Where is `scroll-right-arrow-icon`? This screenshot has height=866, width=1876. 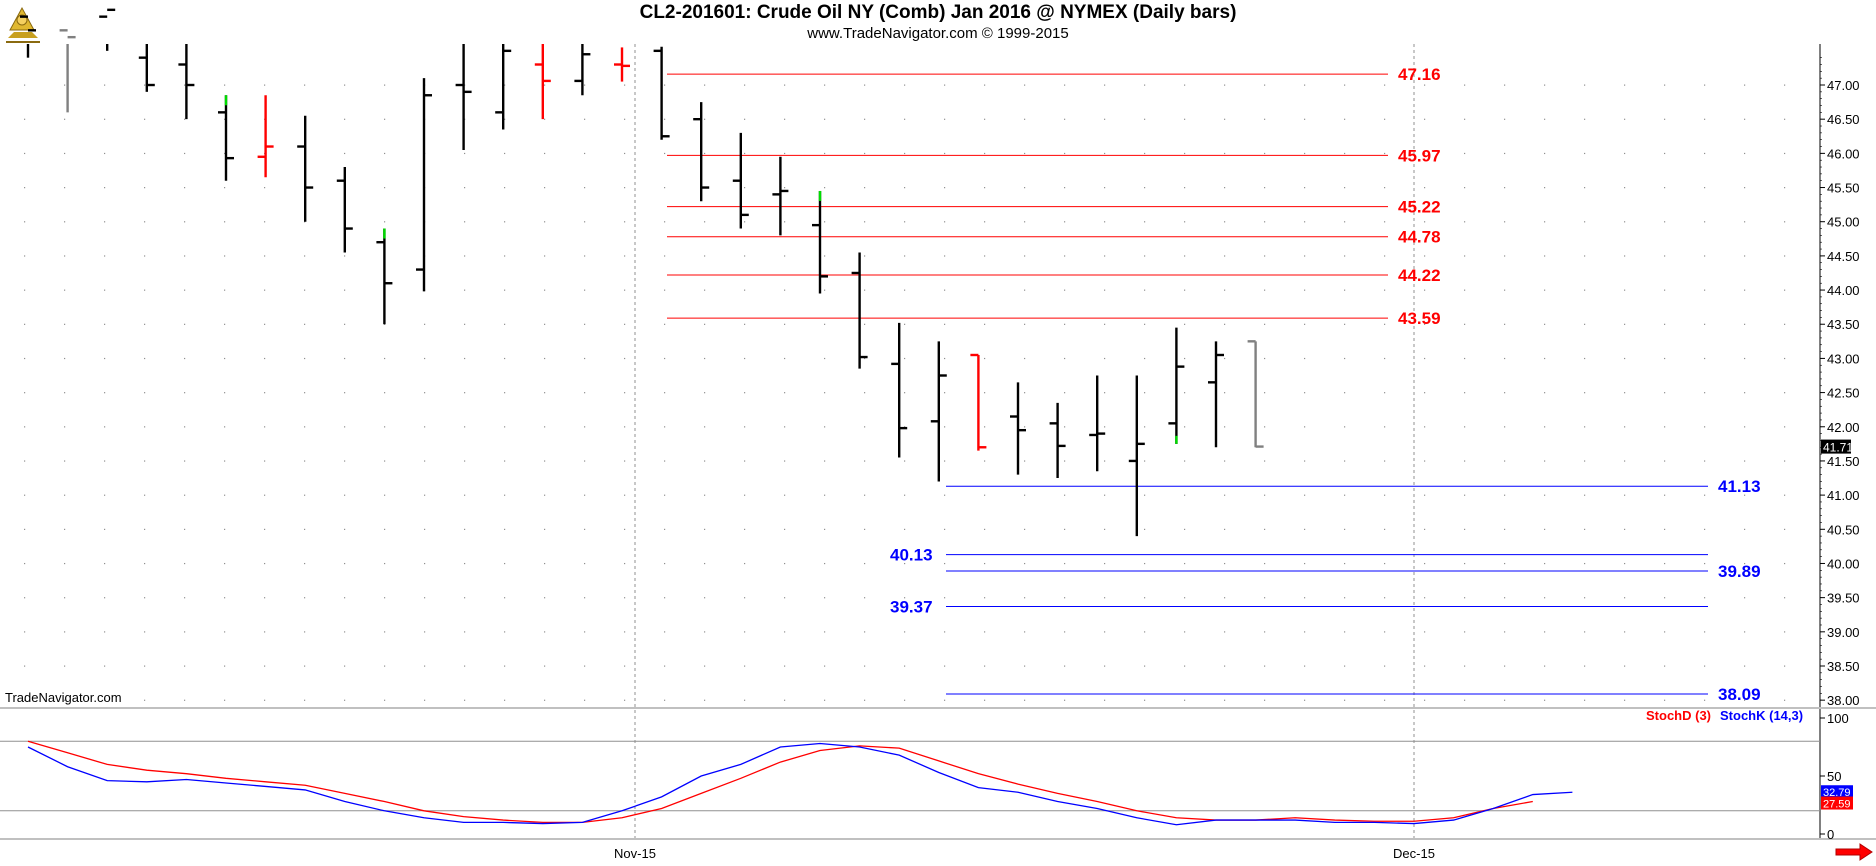
scroll-right-arrow-icon is located at coordinates (1854, 852).